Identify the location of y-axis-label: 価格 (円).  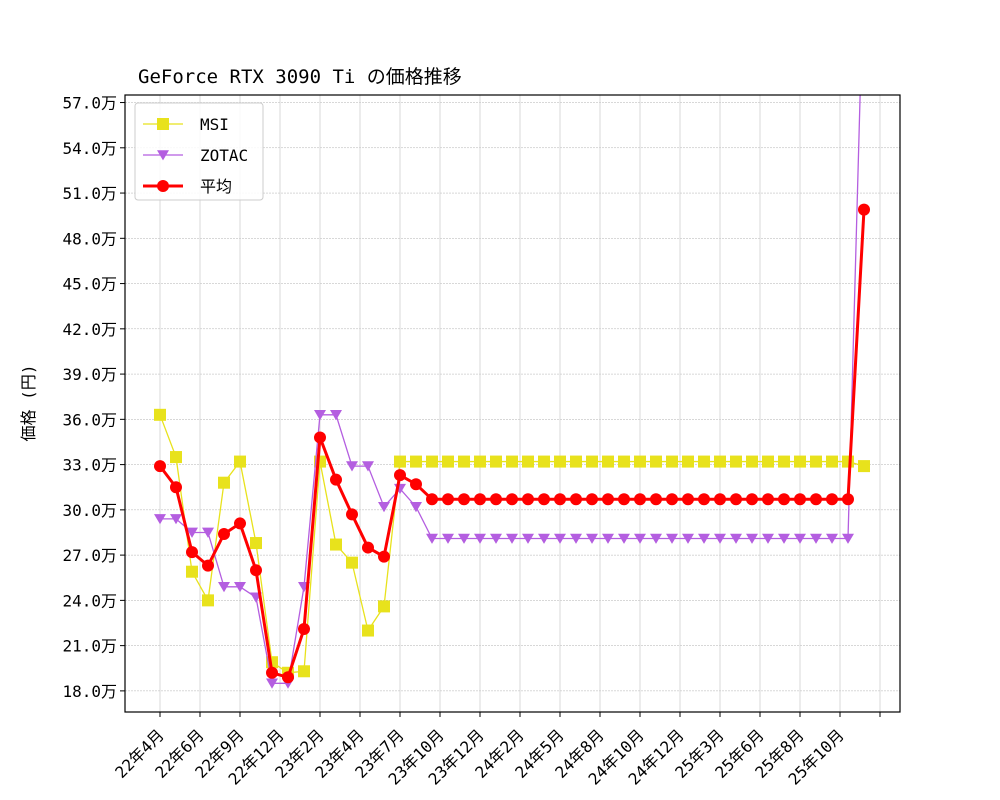
(28, 403).